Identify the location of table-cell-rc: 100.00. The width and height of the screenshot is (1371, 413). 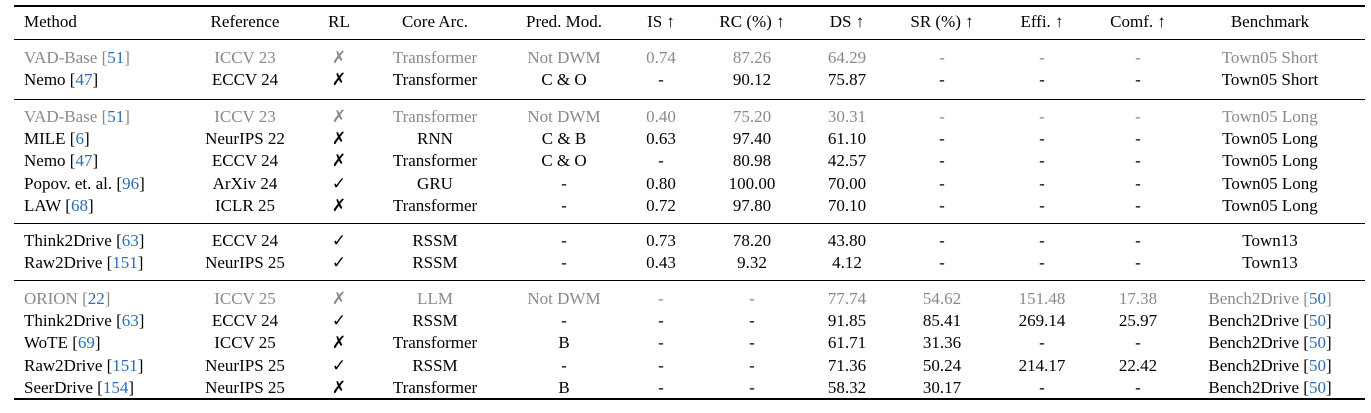
(752, 183).